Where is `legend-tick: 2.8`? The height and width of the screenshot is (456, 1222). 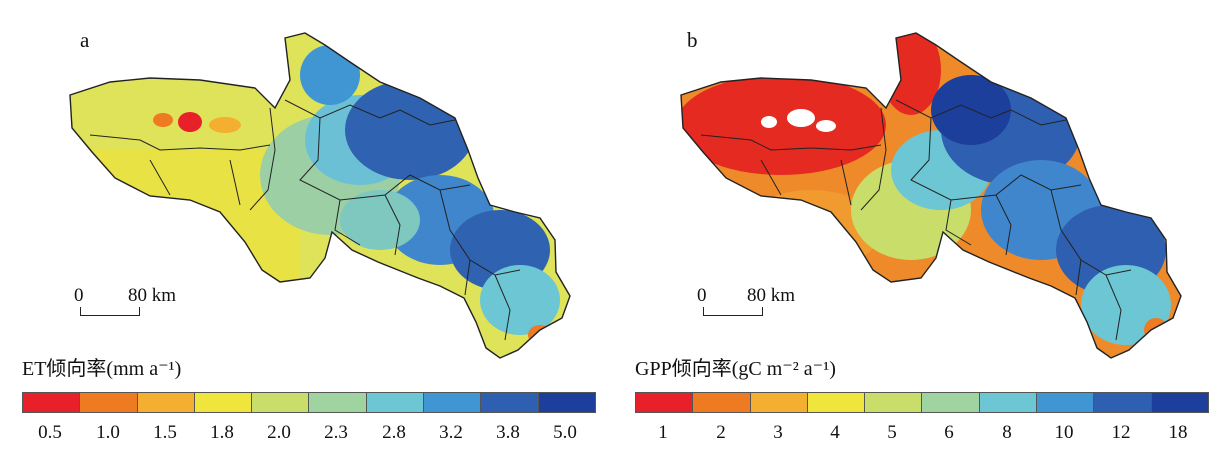 legend-tick: 2.8 is located at coordinates (394, 432).